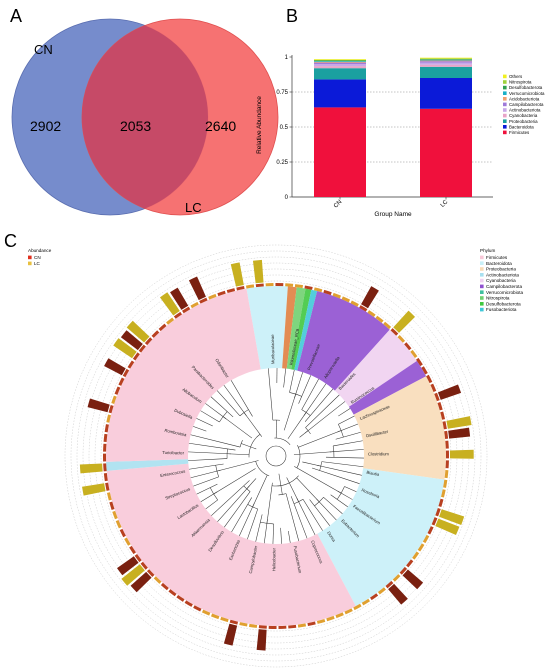  Describe the element at coordinates (373, 473) in the screenshot. I see `tree-leaf-label: Blautia` at that location.